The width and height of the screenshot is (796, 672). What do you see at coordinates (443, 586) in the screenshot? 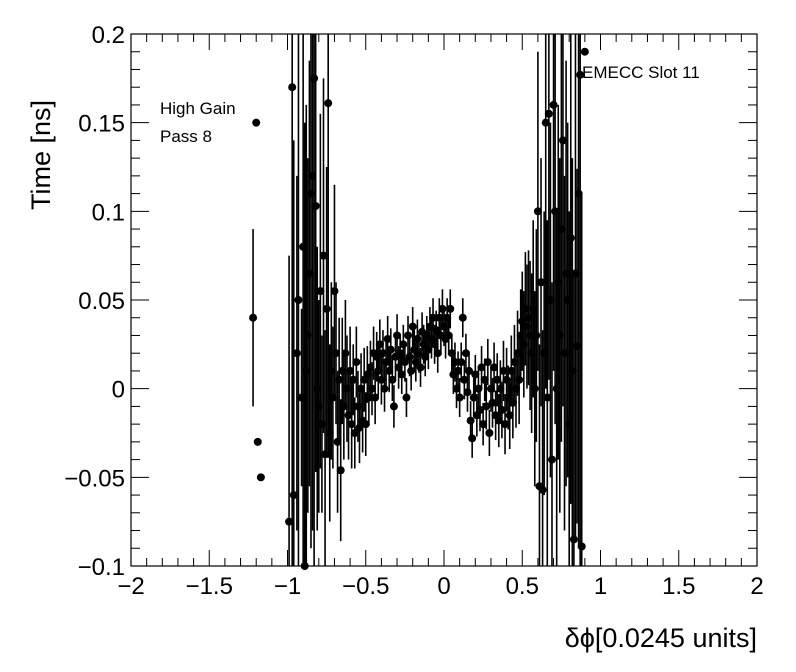
I see `x-tick-label: 0` at bounding box center [443, 586].